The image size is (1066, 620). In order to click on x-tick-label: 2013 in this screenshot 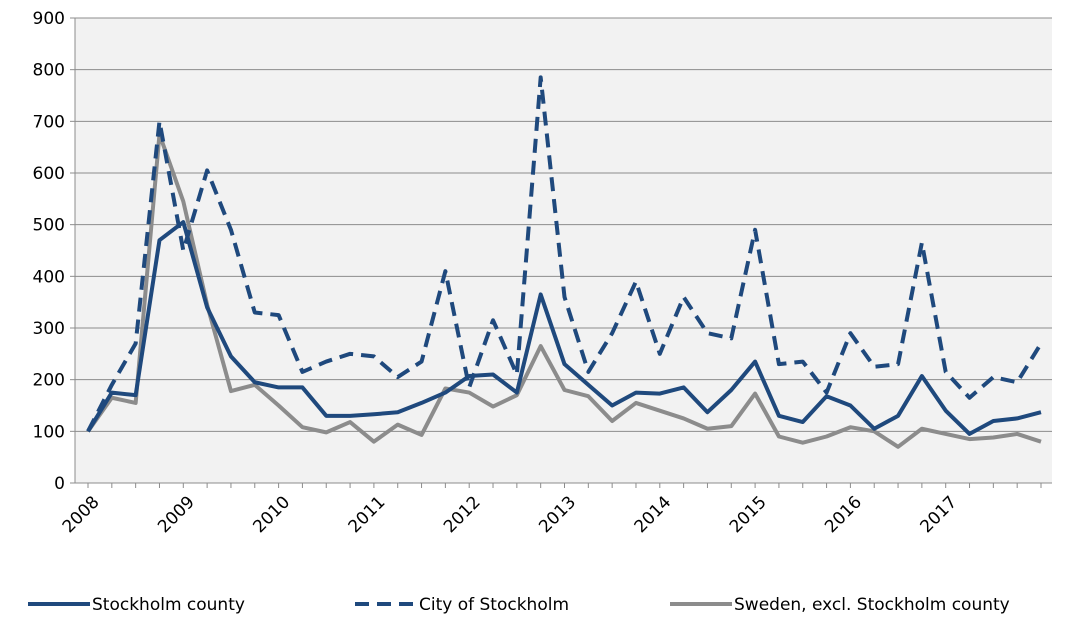, I will do `click(557, 514)`.